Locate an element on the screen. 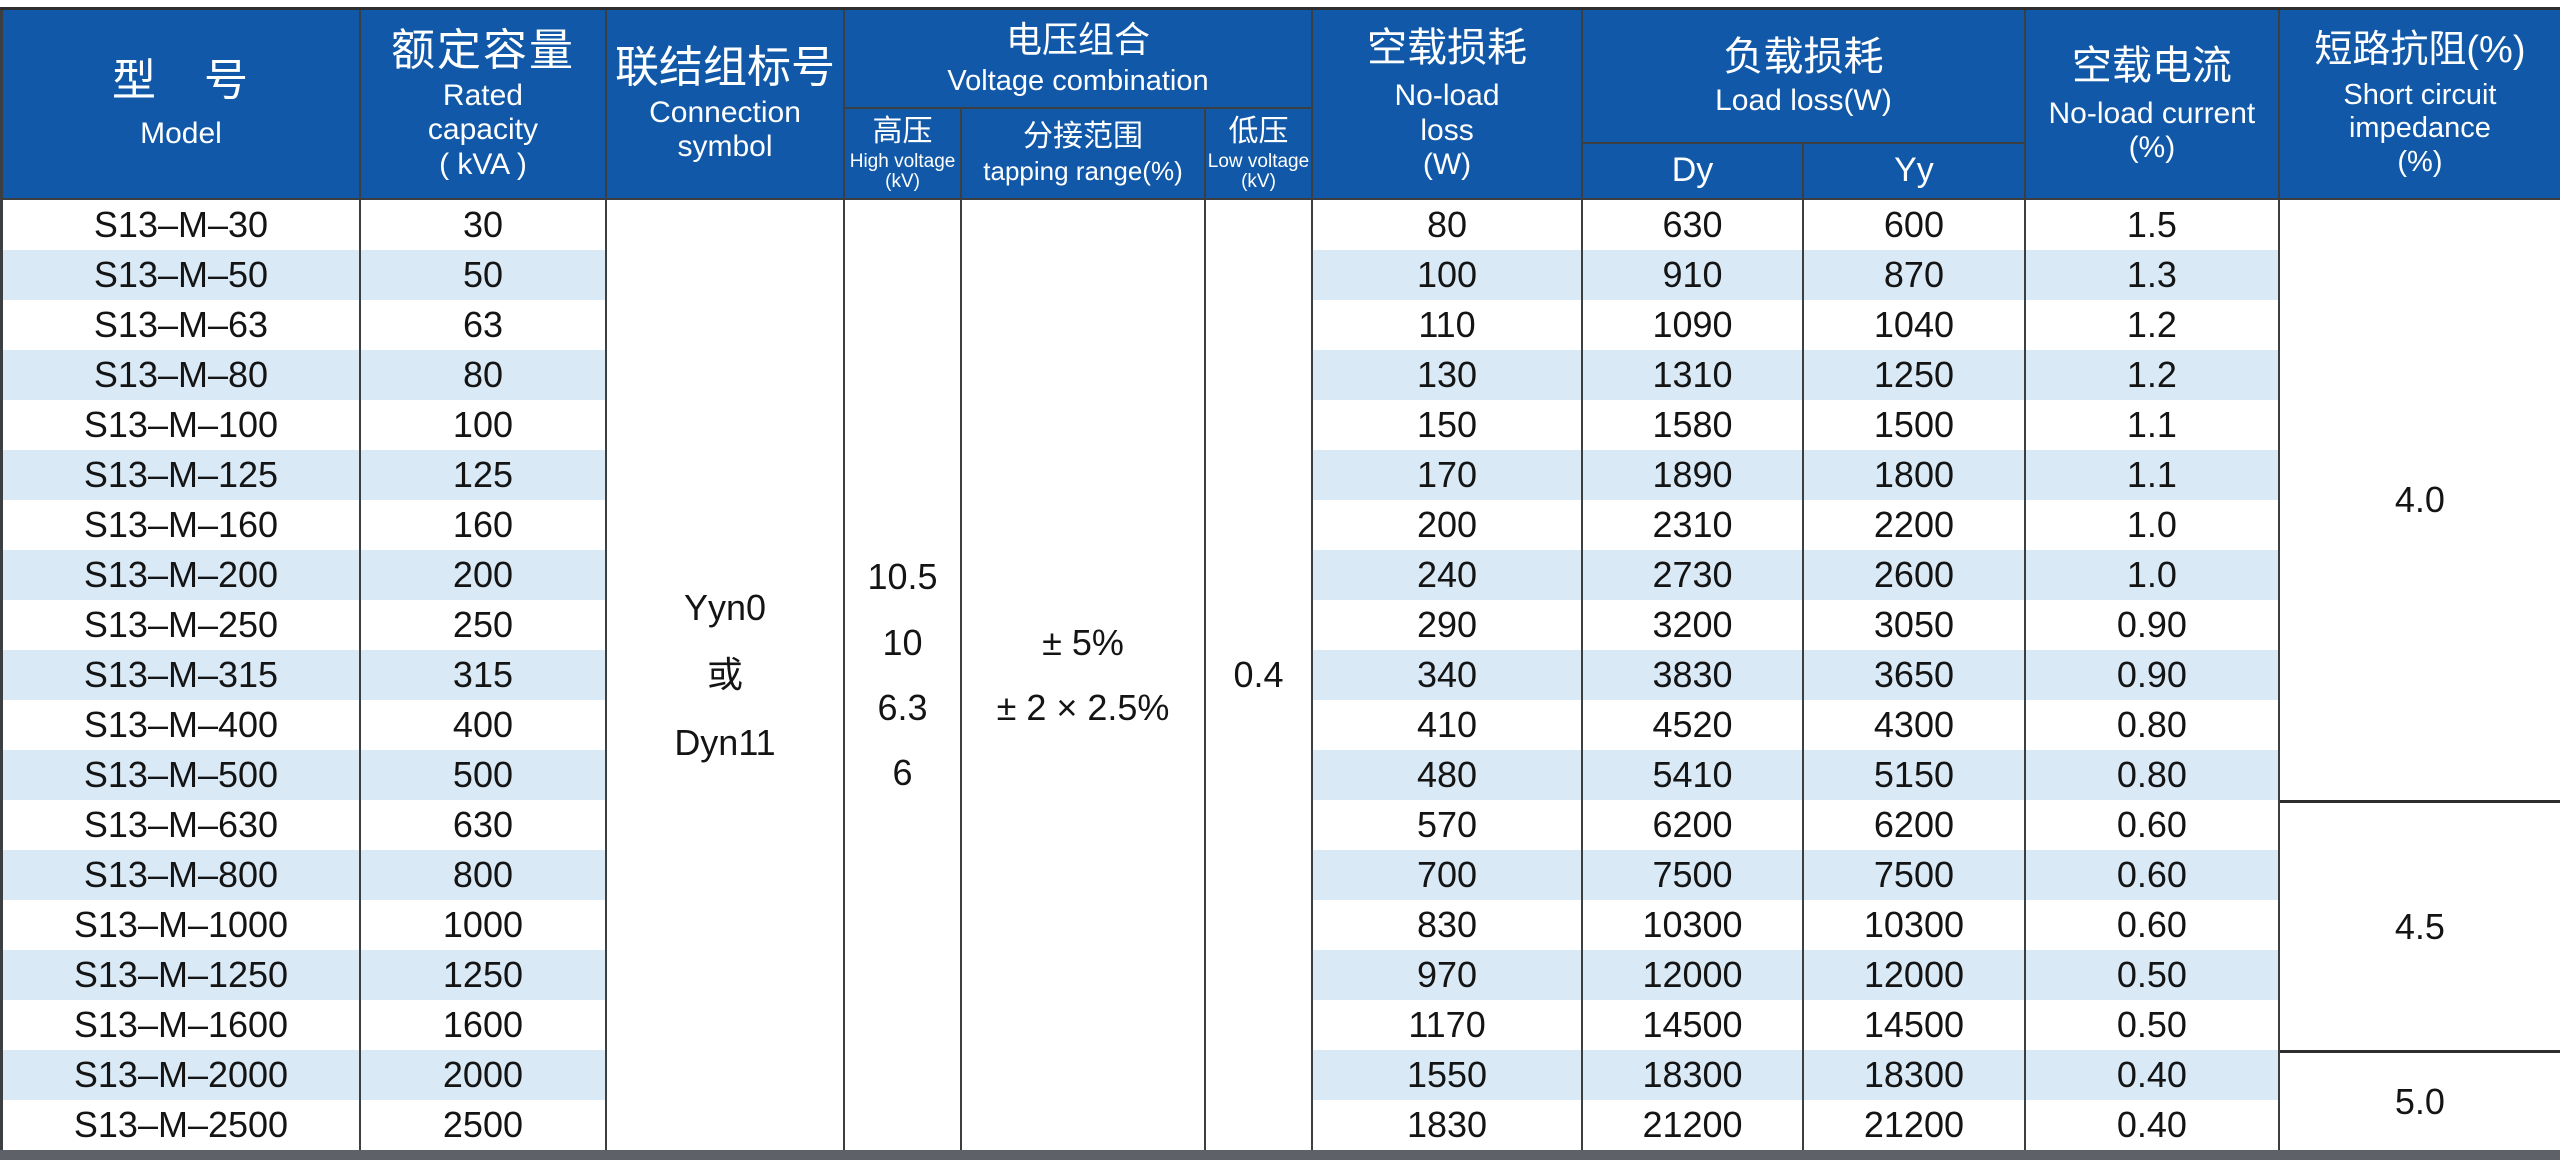 This screenshot has height=1167, width=2560. cell-load-loss-yy: 6200 is located at coordinates (1915, 825).